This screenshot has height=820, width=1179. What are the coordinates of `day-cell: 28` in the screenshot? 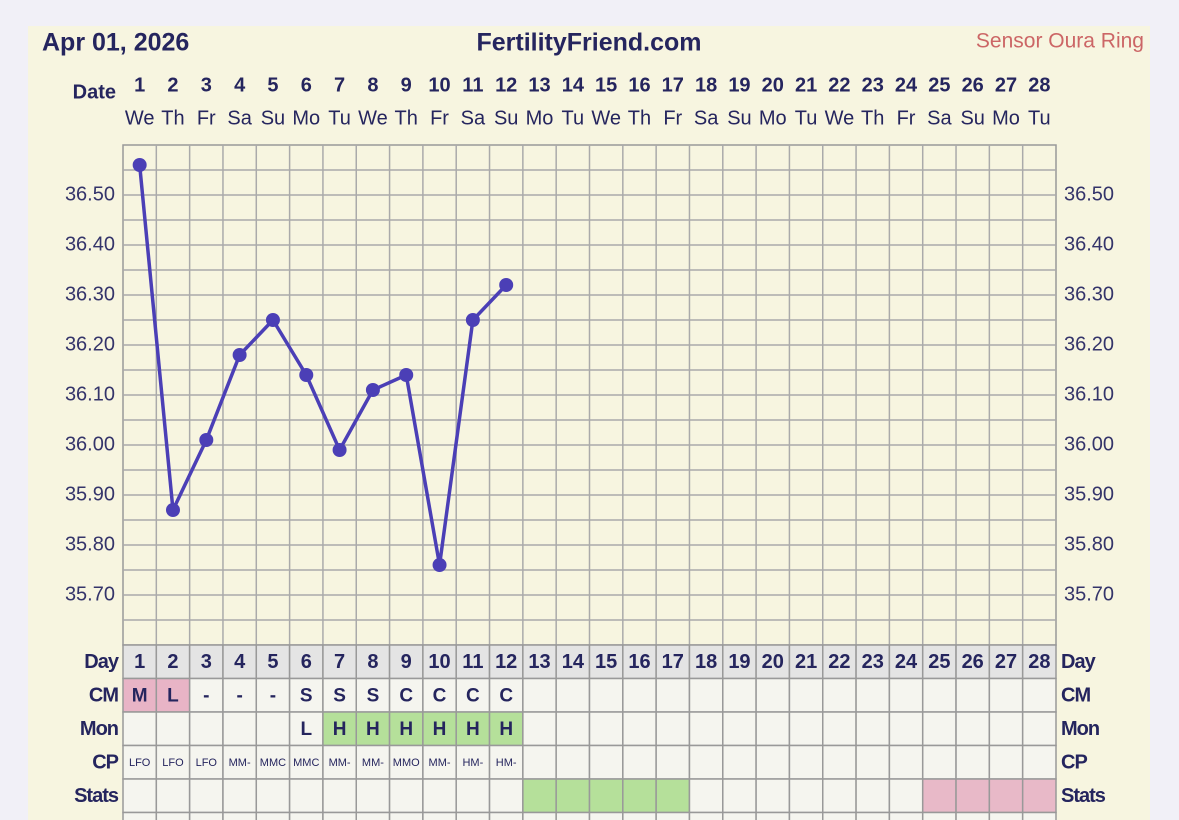 It's located at (1039, 662).